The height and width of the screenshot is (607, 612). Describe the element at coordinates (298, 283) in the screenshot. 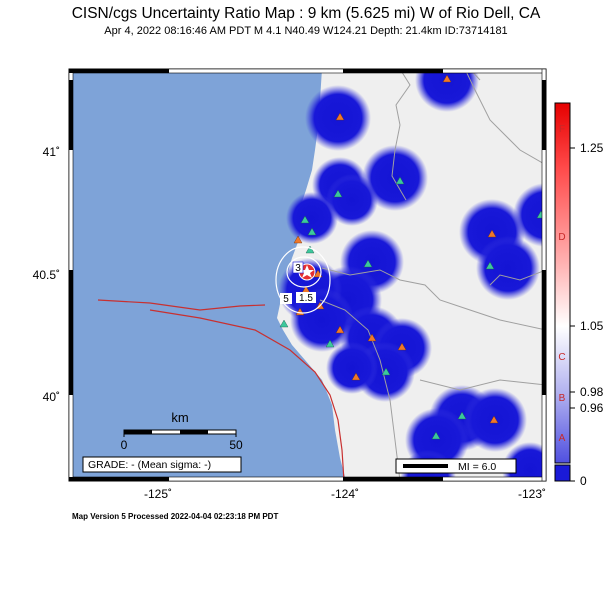

I see `contour-labels: 3 5 1.5` at that location.